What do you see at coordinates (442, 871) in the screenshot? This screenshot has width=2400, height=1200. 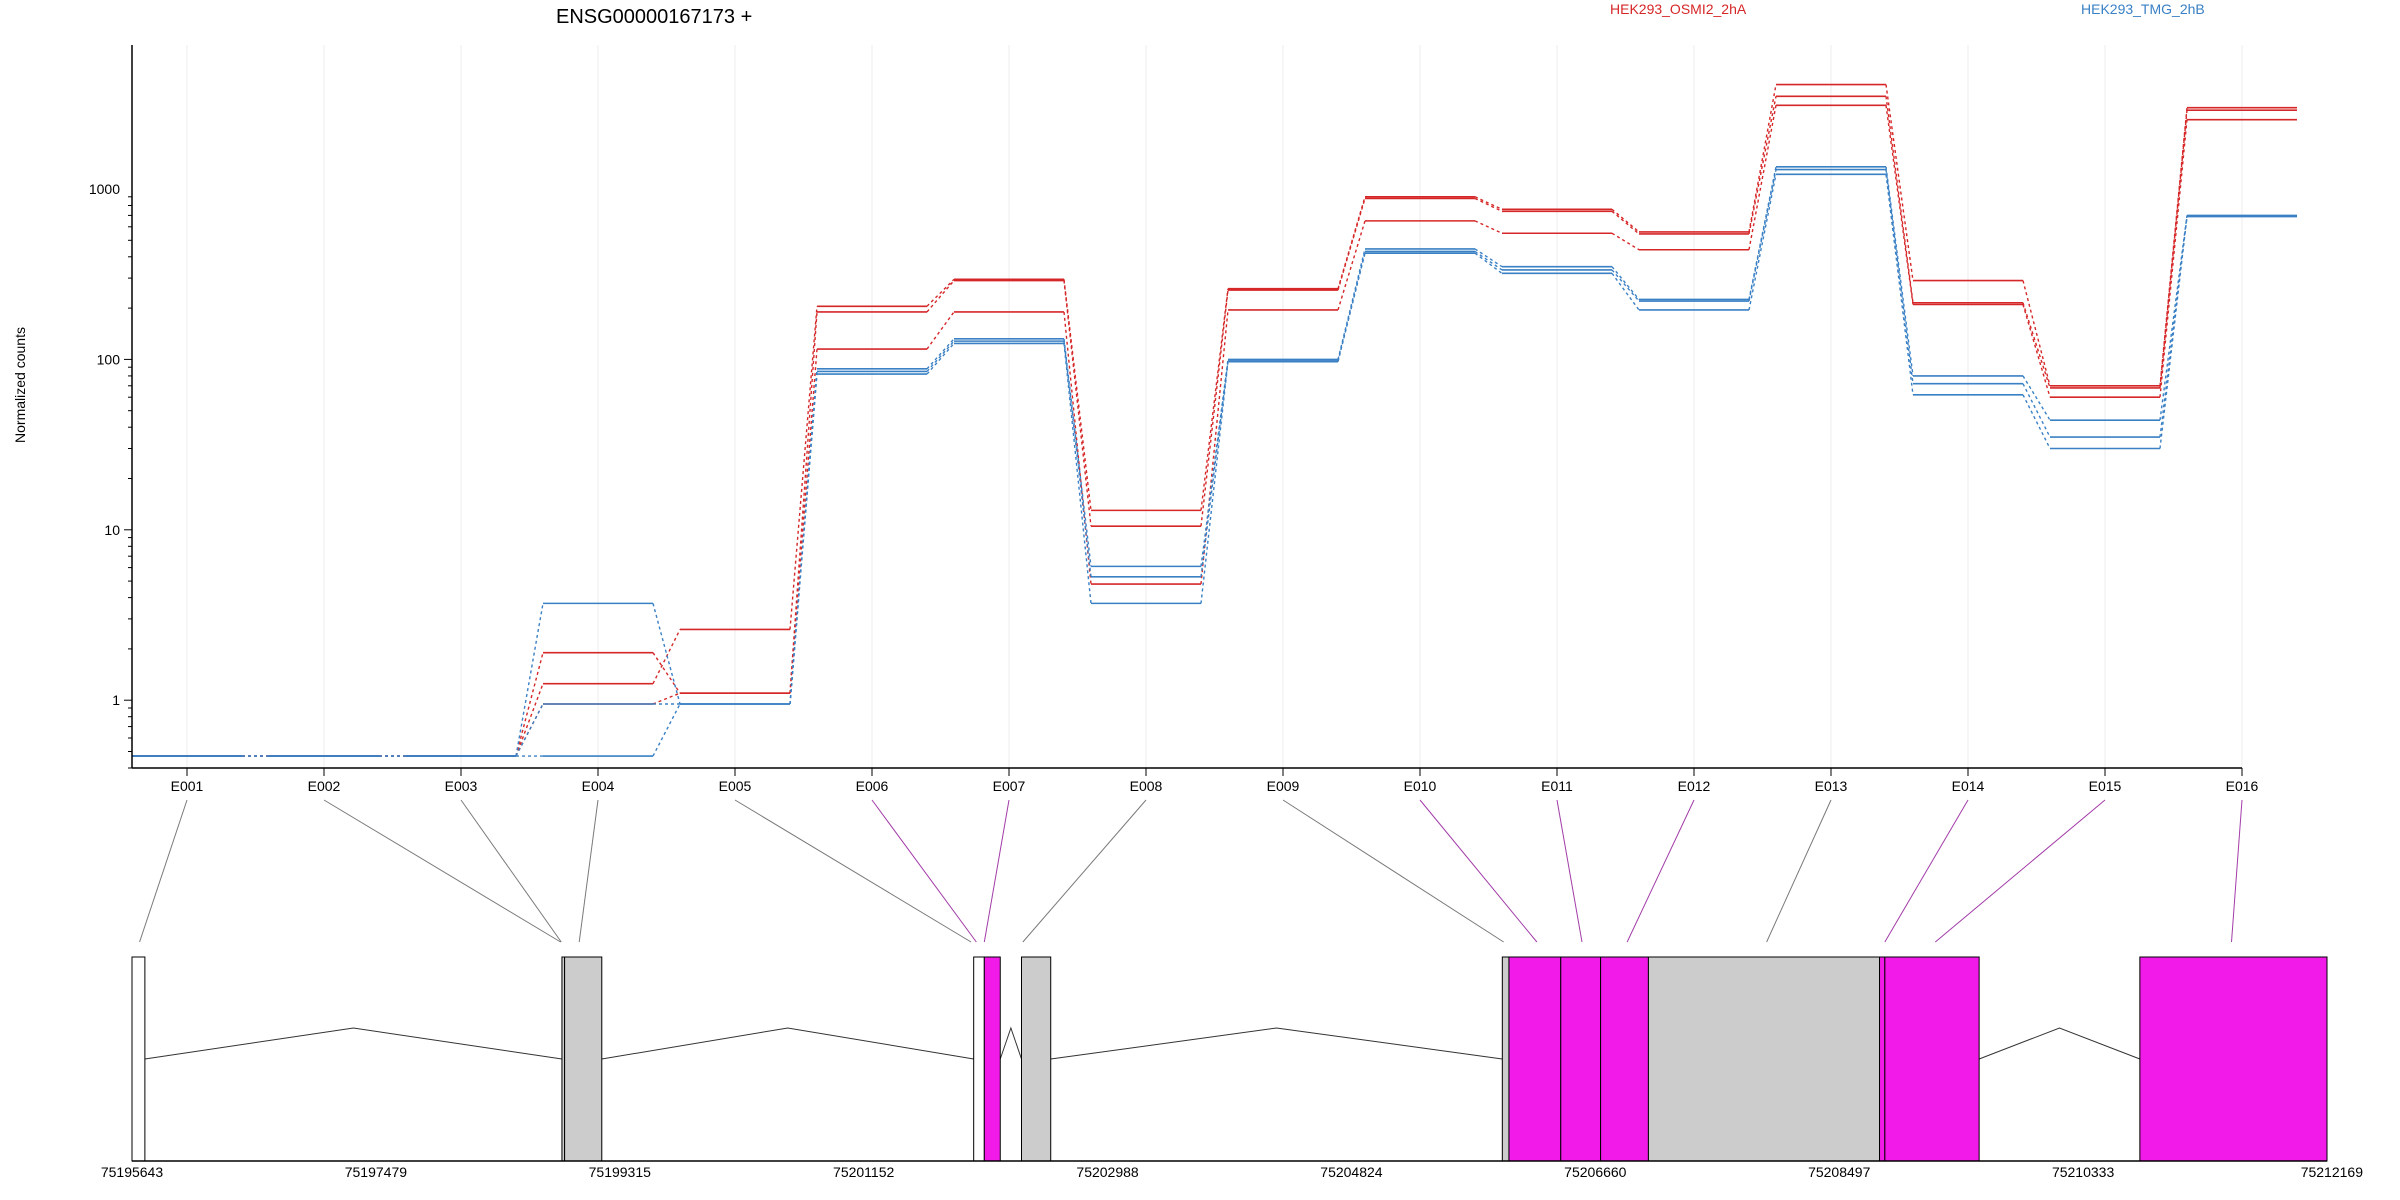 I see `exon-link-E002` at bounding box center [442, 871].